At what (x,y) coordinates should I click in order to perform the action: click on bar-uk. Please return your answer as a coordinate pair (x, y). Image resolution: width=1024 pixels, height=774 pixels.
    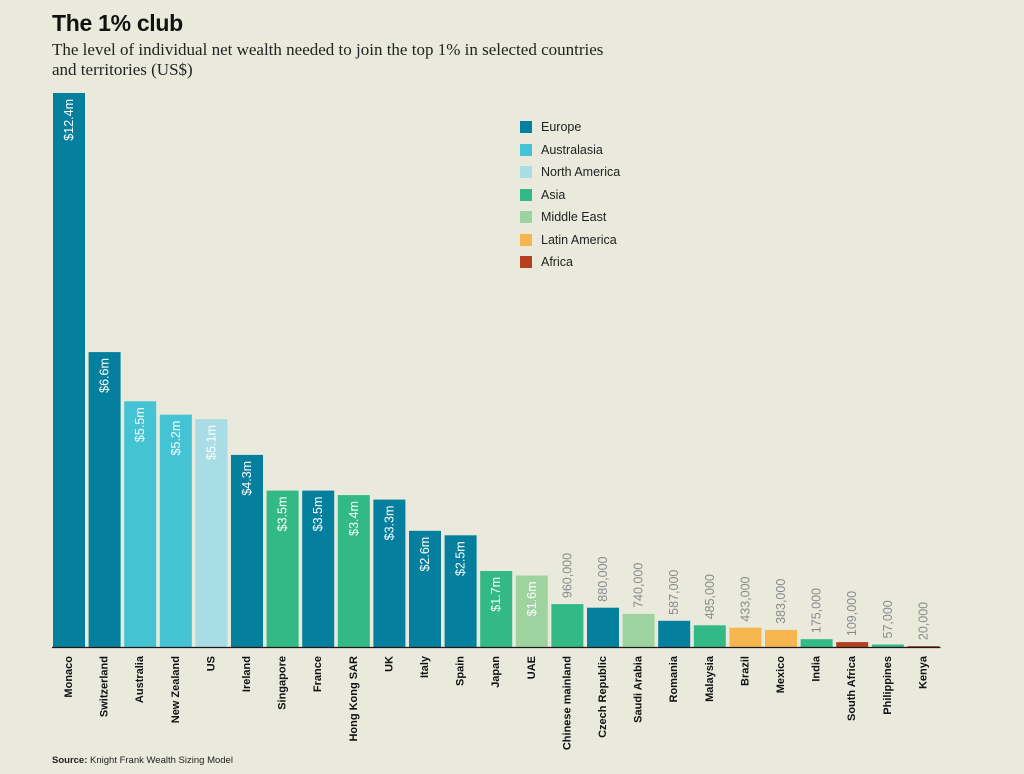
    Looking at the image, I should click on (389, 573).